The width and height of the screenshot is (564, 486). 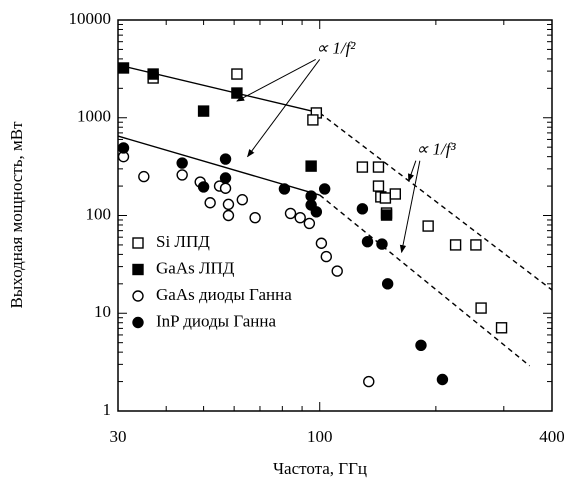 What do you see at coordinates (16, 215) in the screenshot?
I see `y-axis-label: Выходная мощность, мВт` at bounding box center [16, 215].